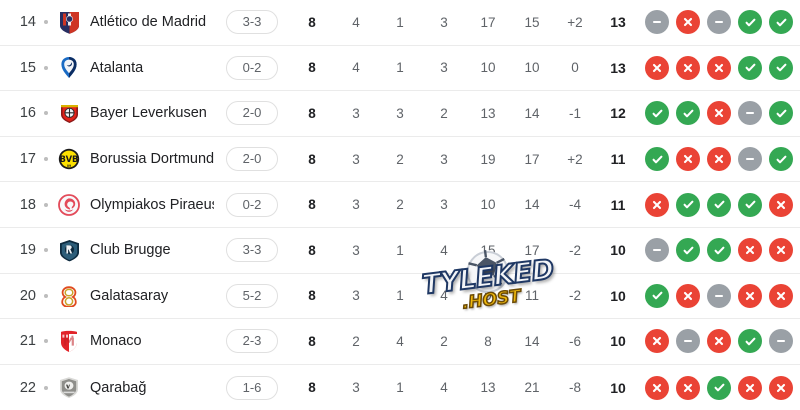 The width and height of the screenshot is (800, 410). What do you see at coordinates (574, 341) in the screenshot?
I see `goal-difference: -6` at bounding box center [574, 341].